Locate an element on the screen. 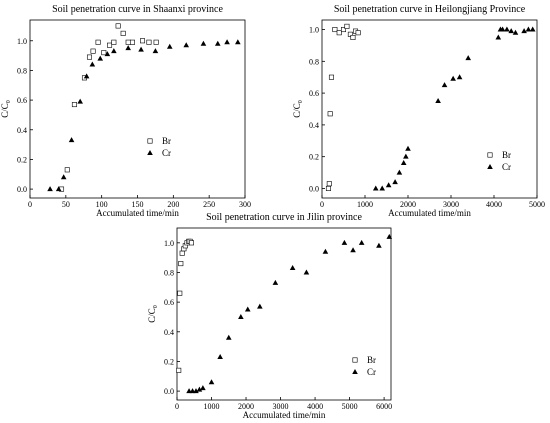 This screenshot has width=550, height=423. x-tick-label: 4000 is located at coordinates (494, 204).